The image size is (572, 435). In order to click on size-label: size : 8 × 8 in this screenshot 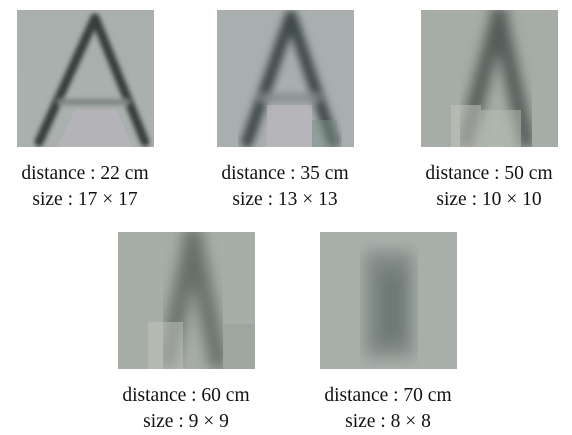, I will do `click(388, 422)`.